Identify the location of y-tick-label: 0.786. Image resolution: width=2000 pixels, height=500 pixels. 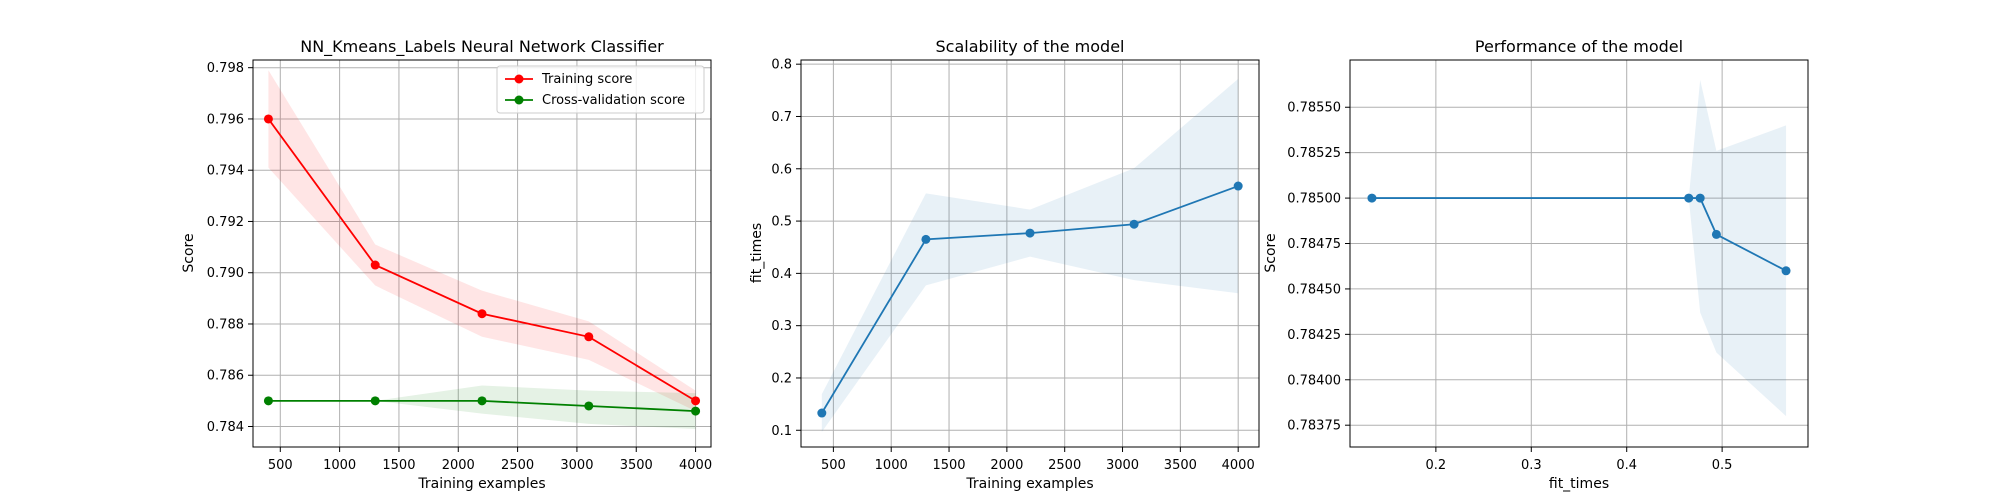
(225, 376).